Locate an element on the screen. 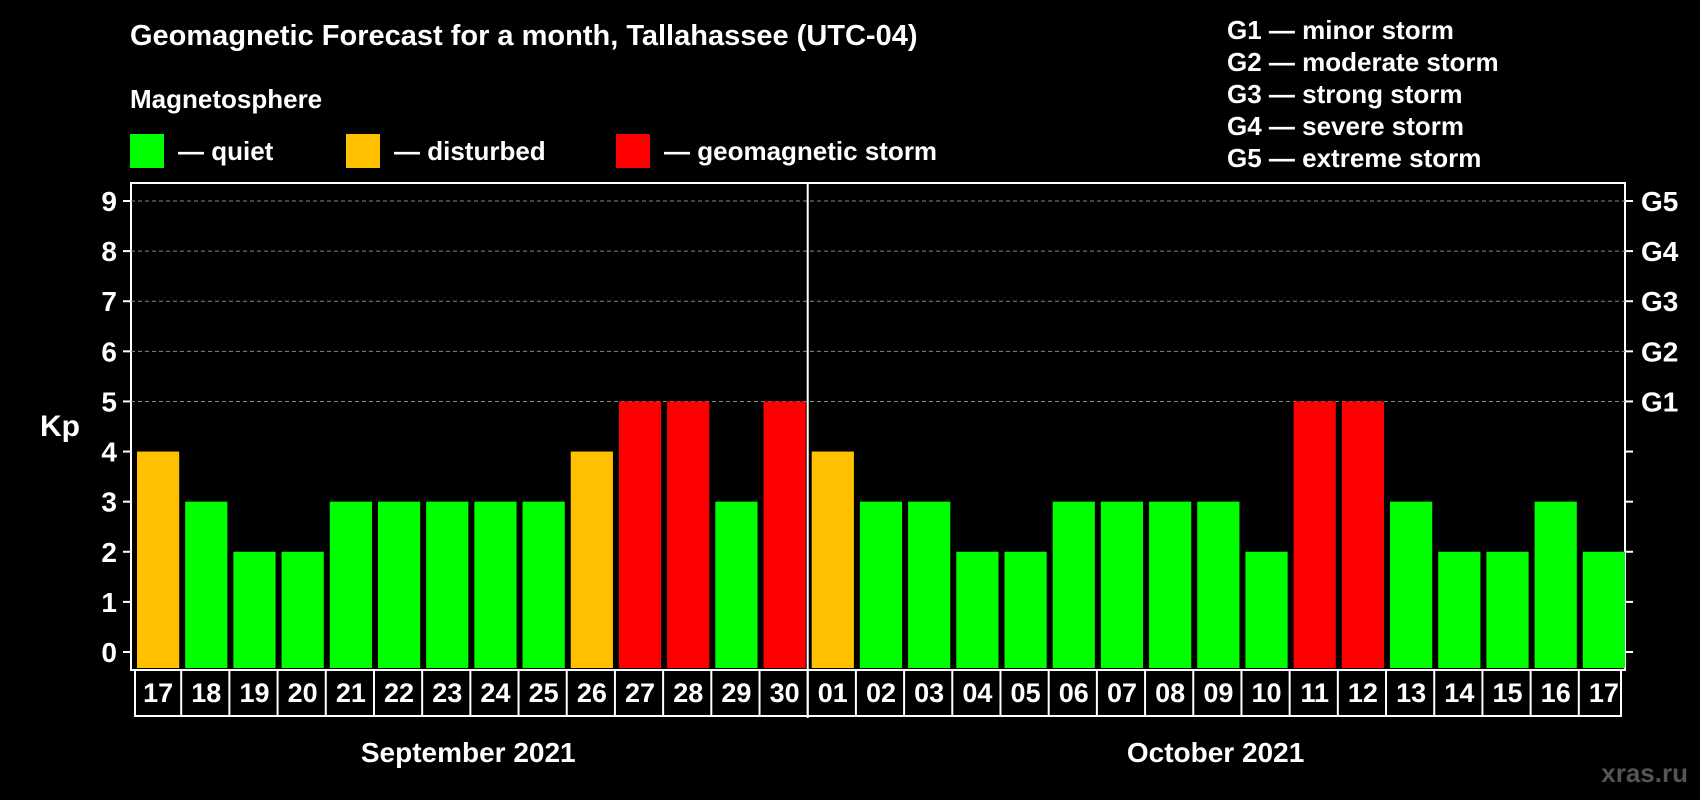  x-tick-label-6: 23 is located at coordinates (447, 693).